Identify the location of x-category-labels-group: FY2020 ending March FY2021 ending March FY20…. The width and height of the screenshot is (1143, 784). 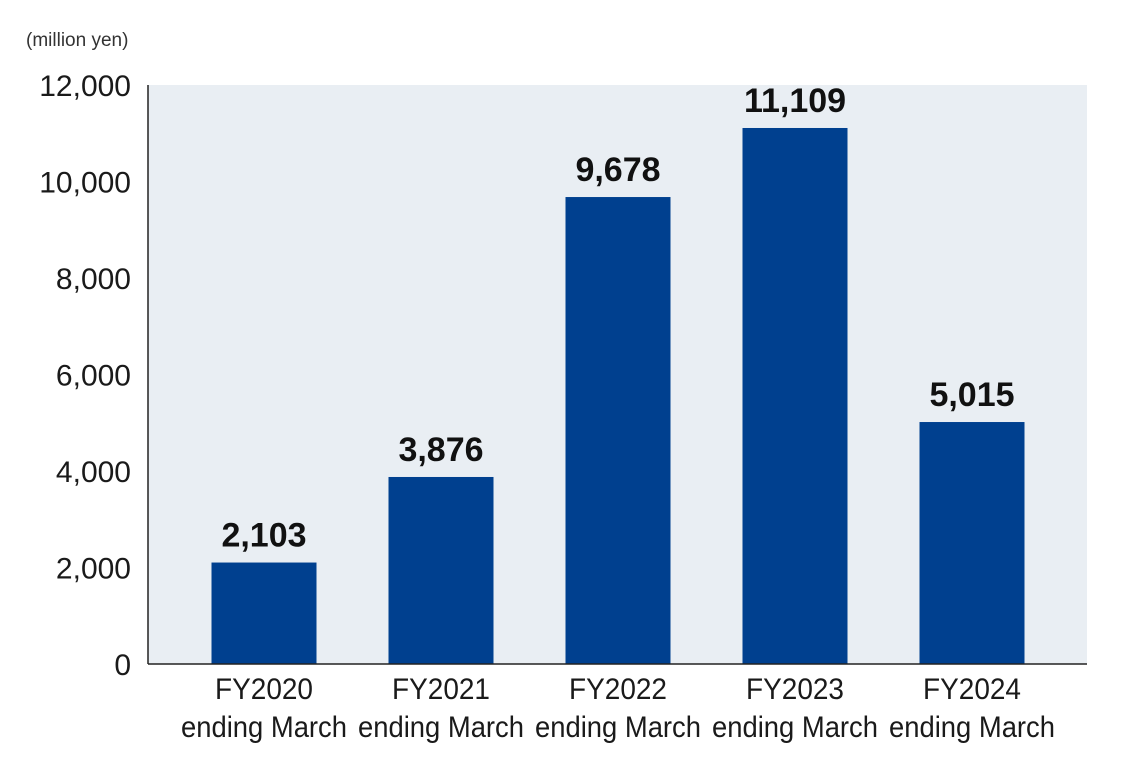
(618, 708).